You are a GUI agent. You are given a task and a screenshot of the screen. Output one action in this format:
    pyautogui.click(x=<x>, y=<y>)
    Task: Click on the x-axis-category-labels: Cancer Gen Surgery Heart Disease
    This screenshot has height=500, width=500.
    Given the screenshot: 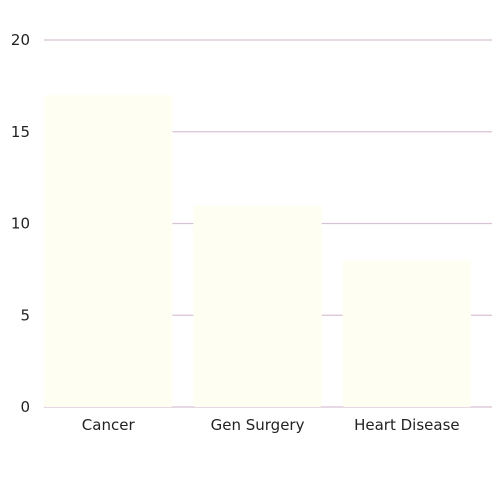 What is the action you would take?
    pyautogui.click(x=271, y=425)
    